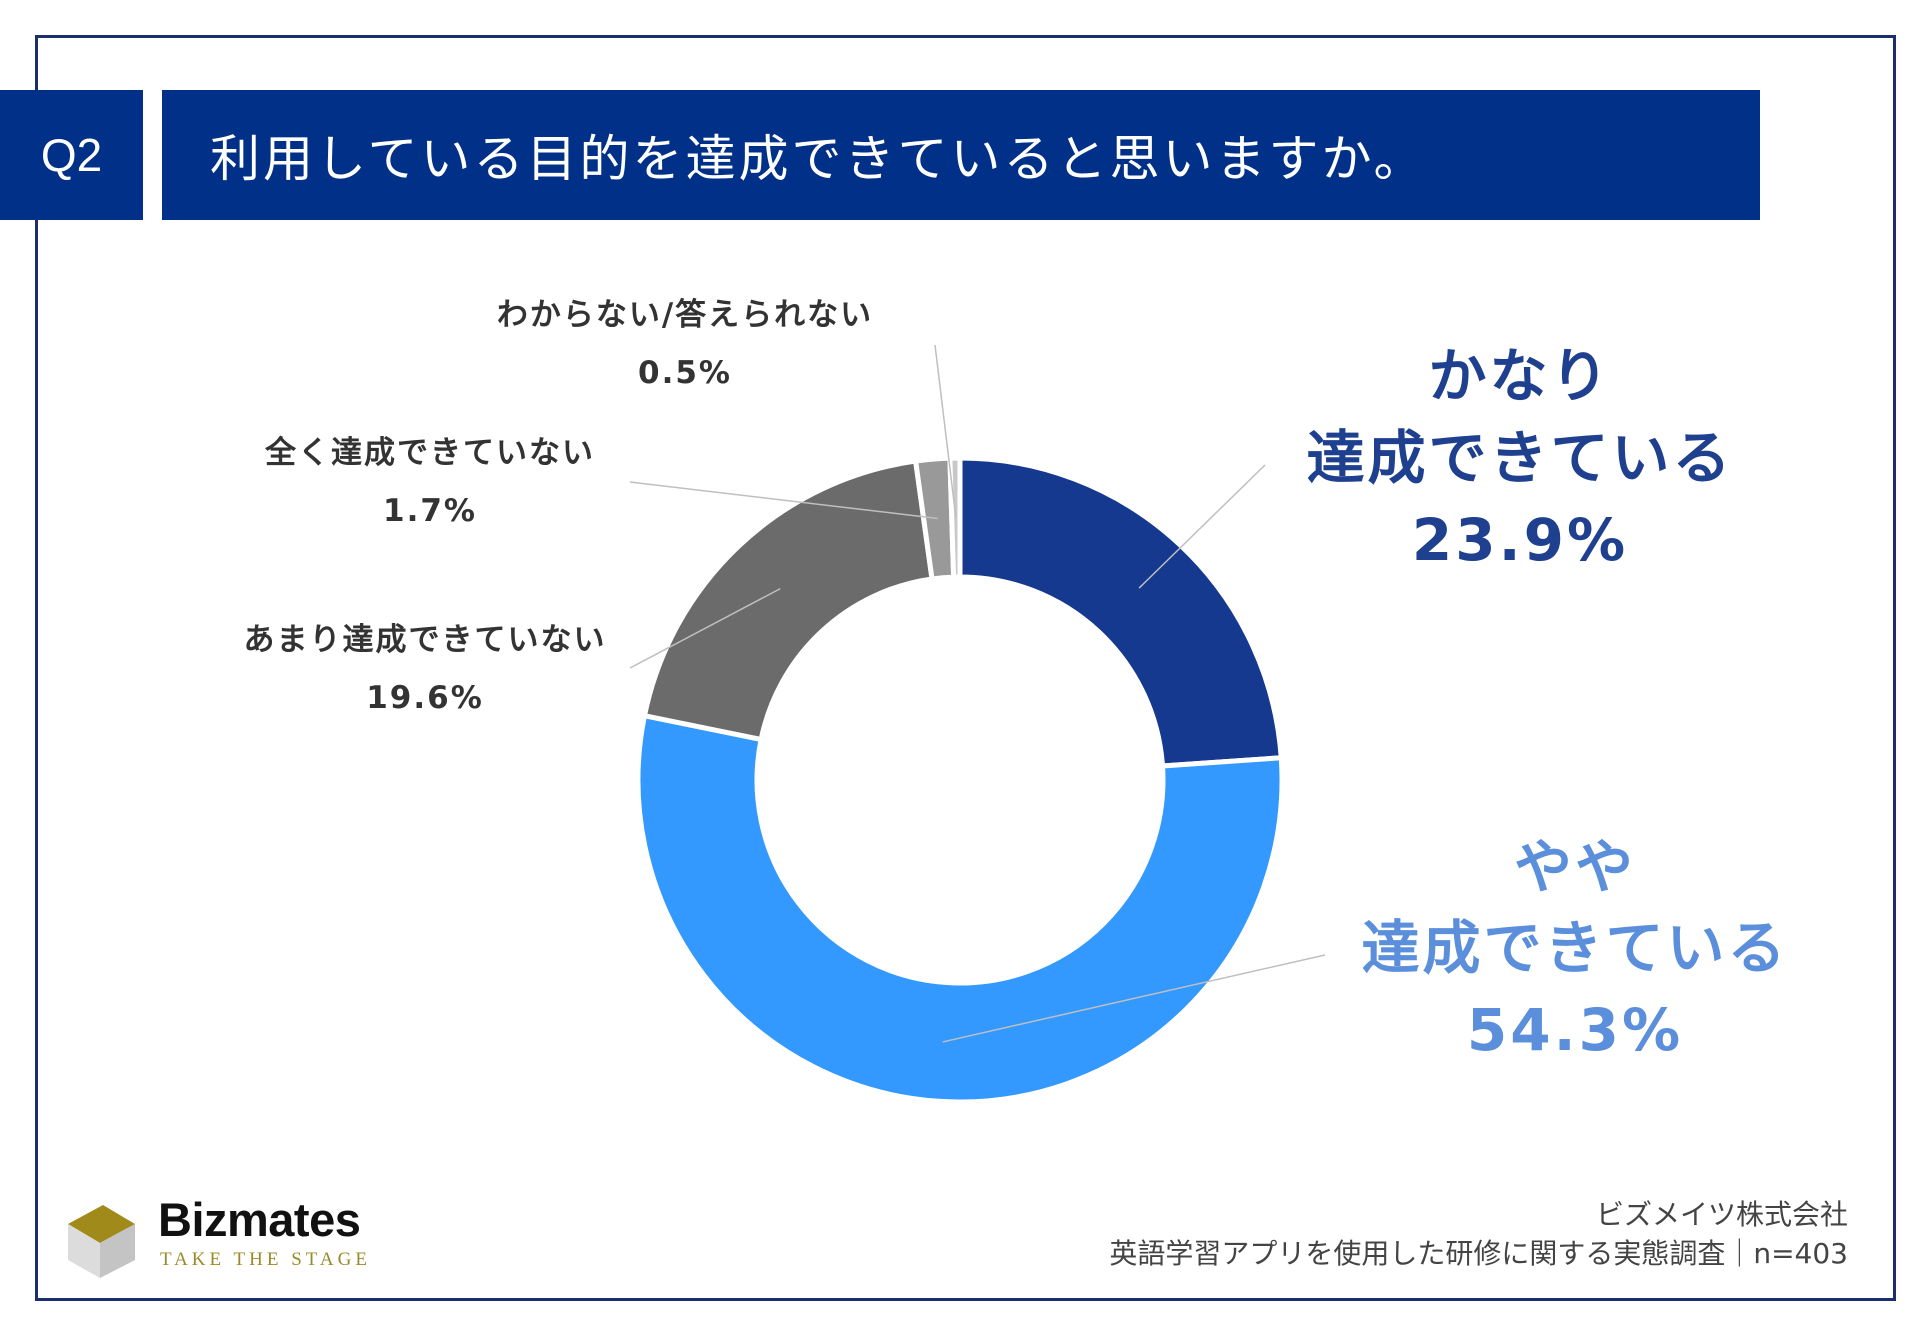 This screenshot has width=1920, height=1329. Describe the element at coordinates (1721, 1214) in the screenshot. I see `footer-company: ビズメイツ株式会社` at that location.